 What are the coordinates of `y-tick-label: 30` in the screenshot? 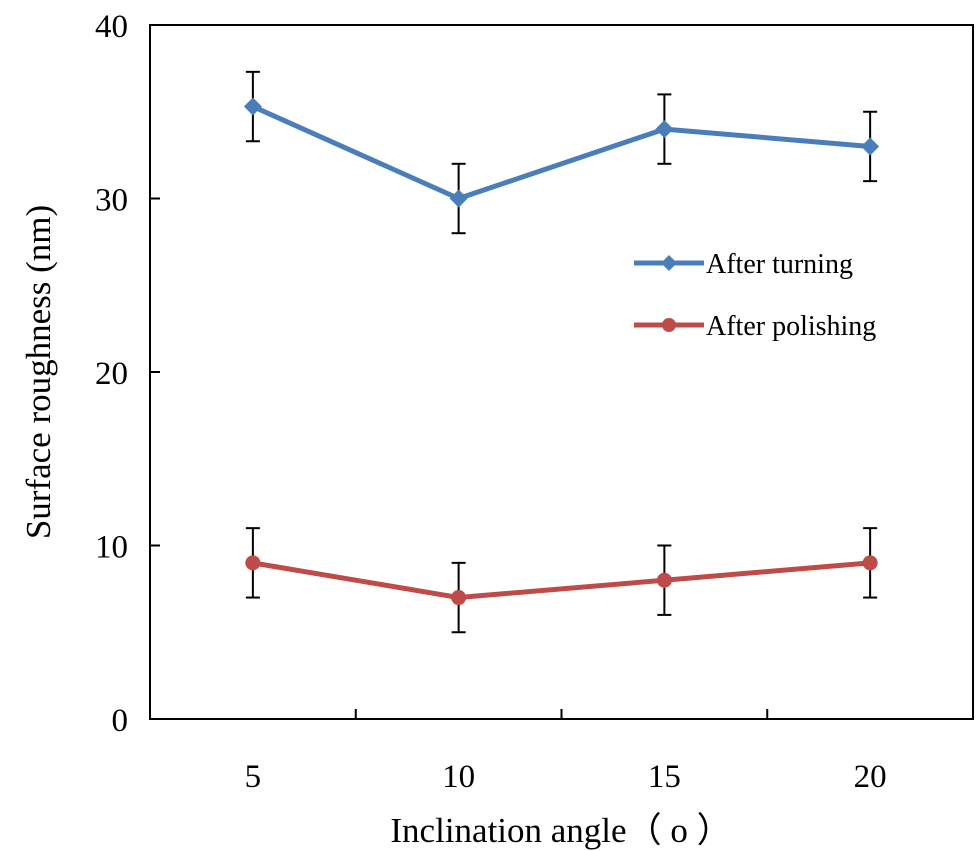 It's located at (111, 201).